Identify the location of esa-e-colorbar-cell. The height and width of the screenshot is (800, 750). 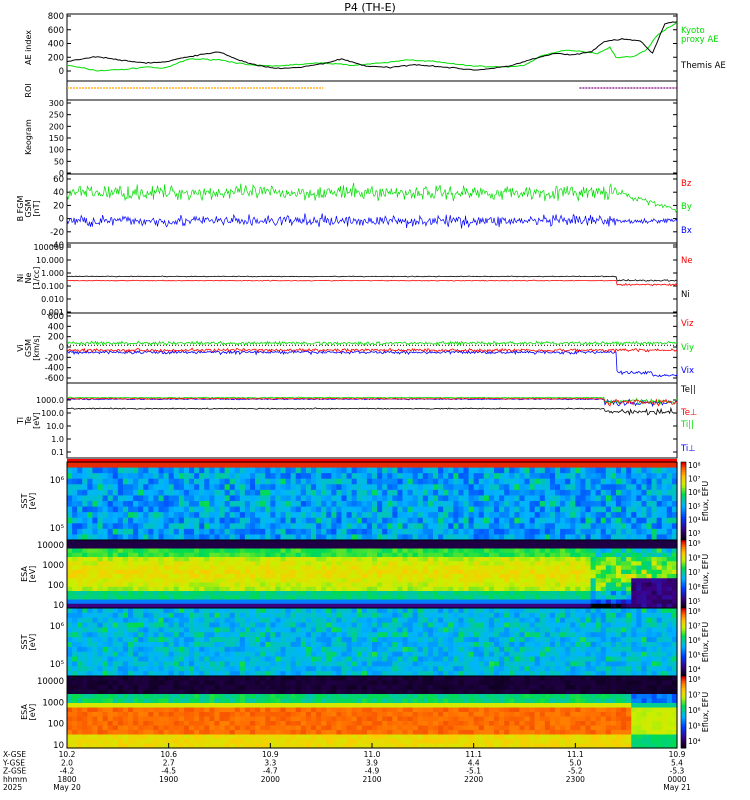
(683, 546).